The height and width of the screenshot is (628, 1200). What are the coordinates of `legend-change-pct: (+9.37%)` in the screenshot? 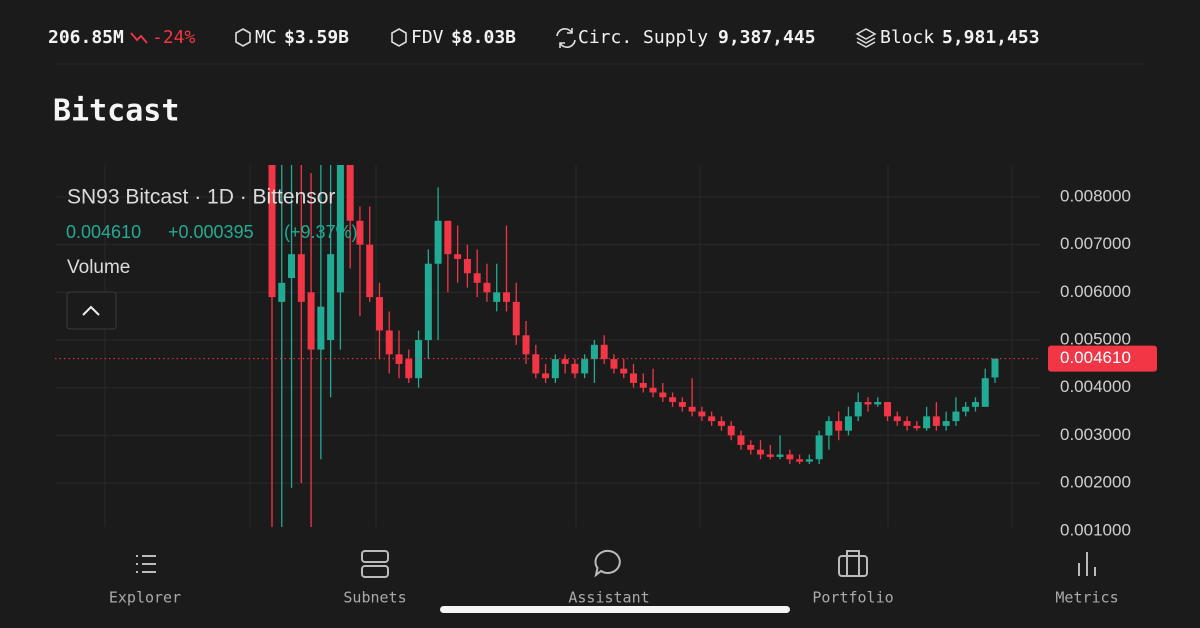 It's located at (321, 232).